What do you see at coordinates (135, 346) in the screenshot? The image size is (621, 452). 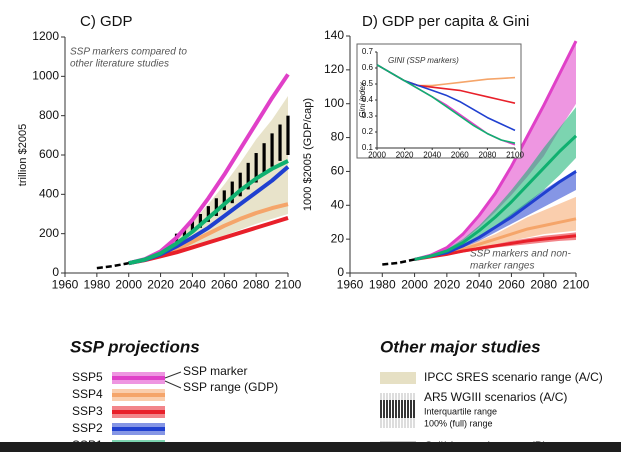 I see `legend-title: SSP projections` at bounding box center [135, 346].